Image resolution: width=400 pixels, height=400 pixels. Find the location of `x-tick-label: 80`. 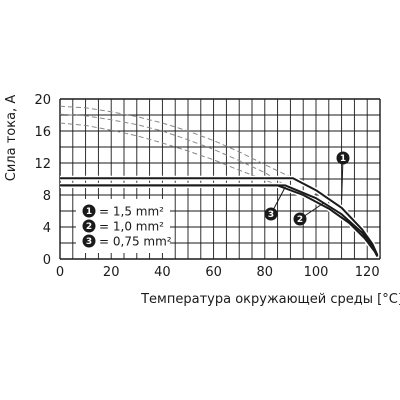

x-tick-label: 80 is located at coordinates (265, 272).